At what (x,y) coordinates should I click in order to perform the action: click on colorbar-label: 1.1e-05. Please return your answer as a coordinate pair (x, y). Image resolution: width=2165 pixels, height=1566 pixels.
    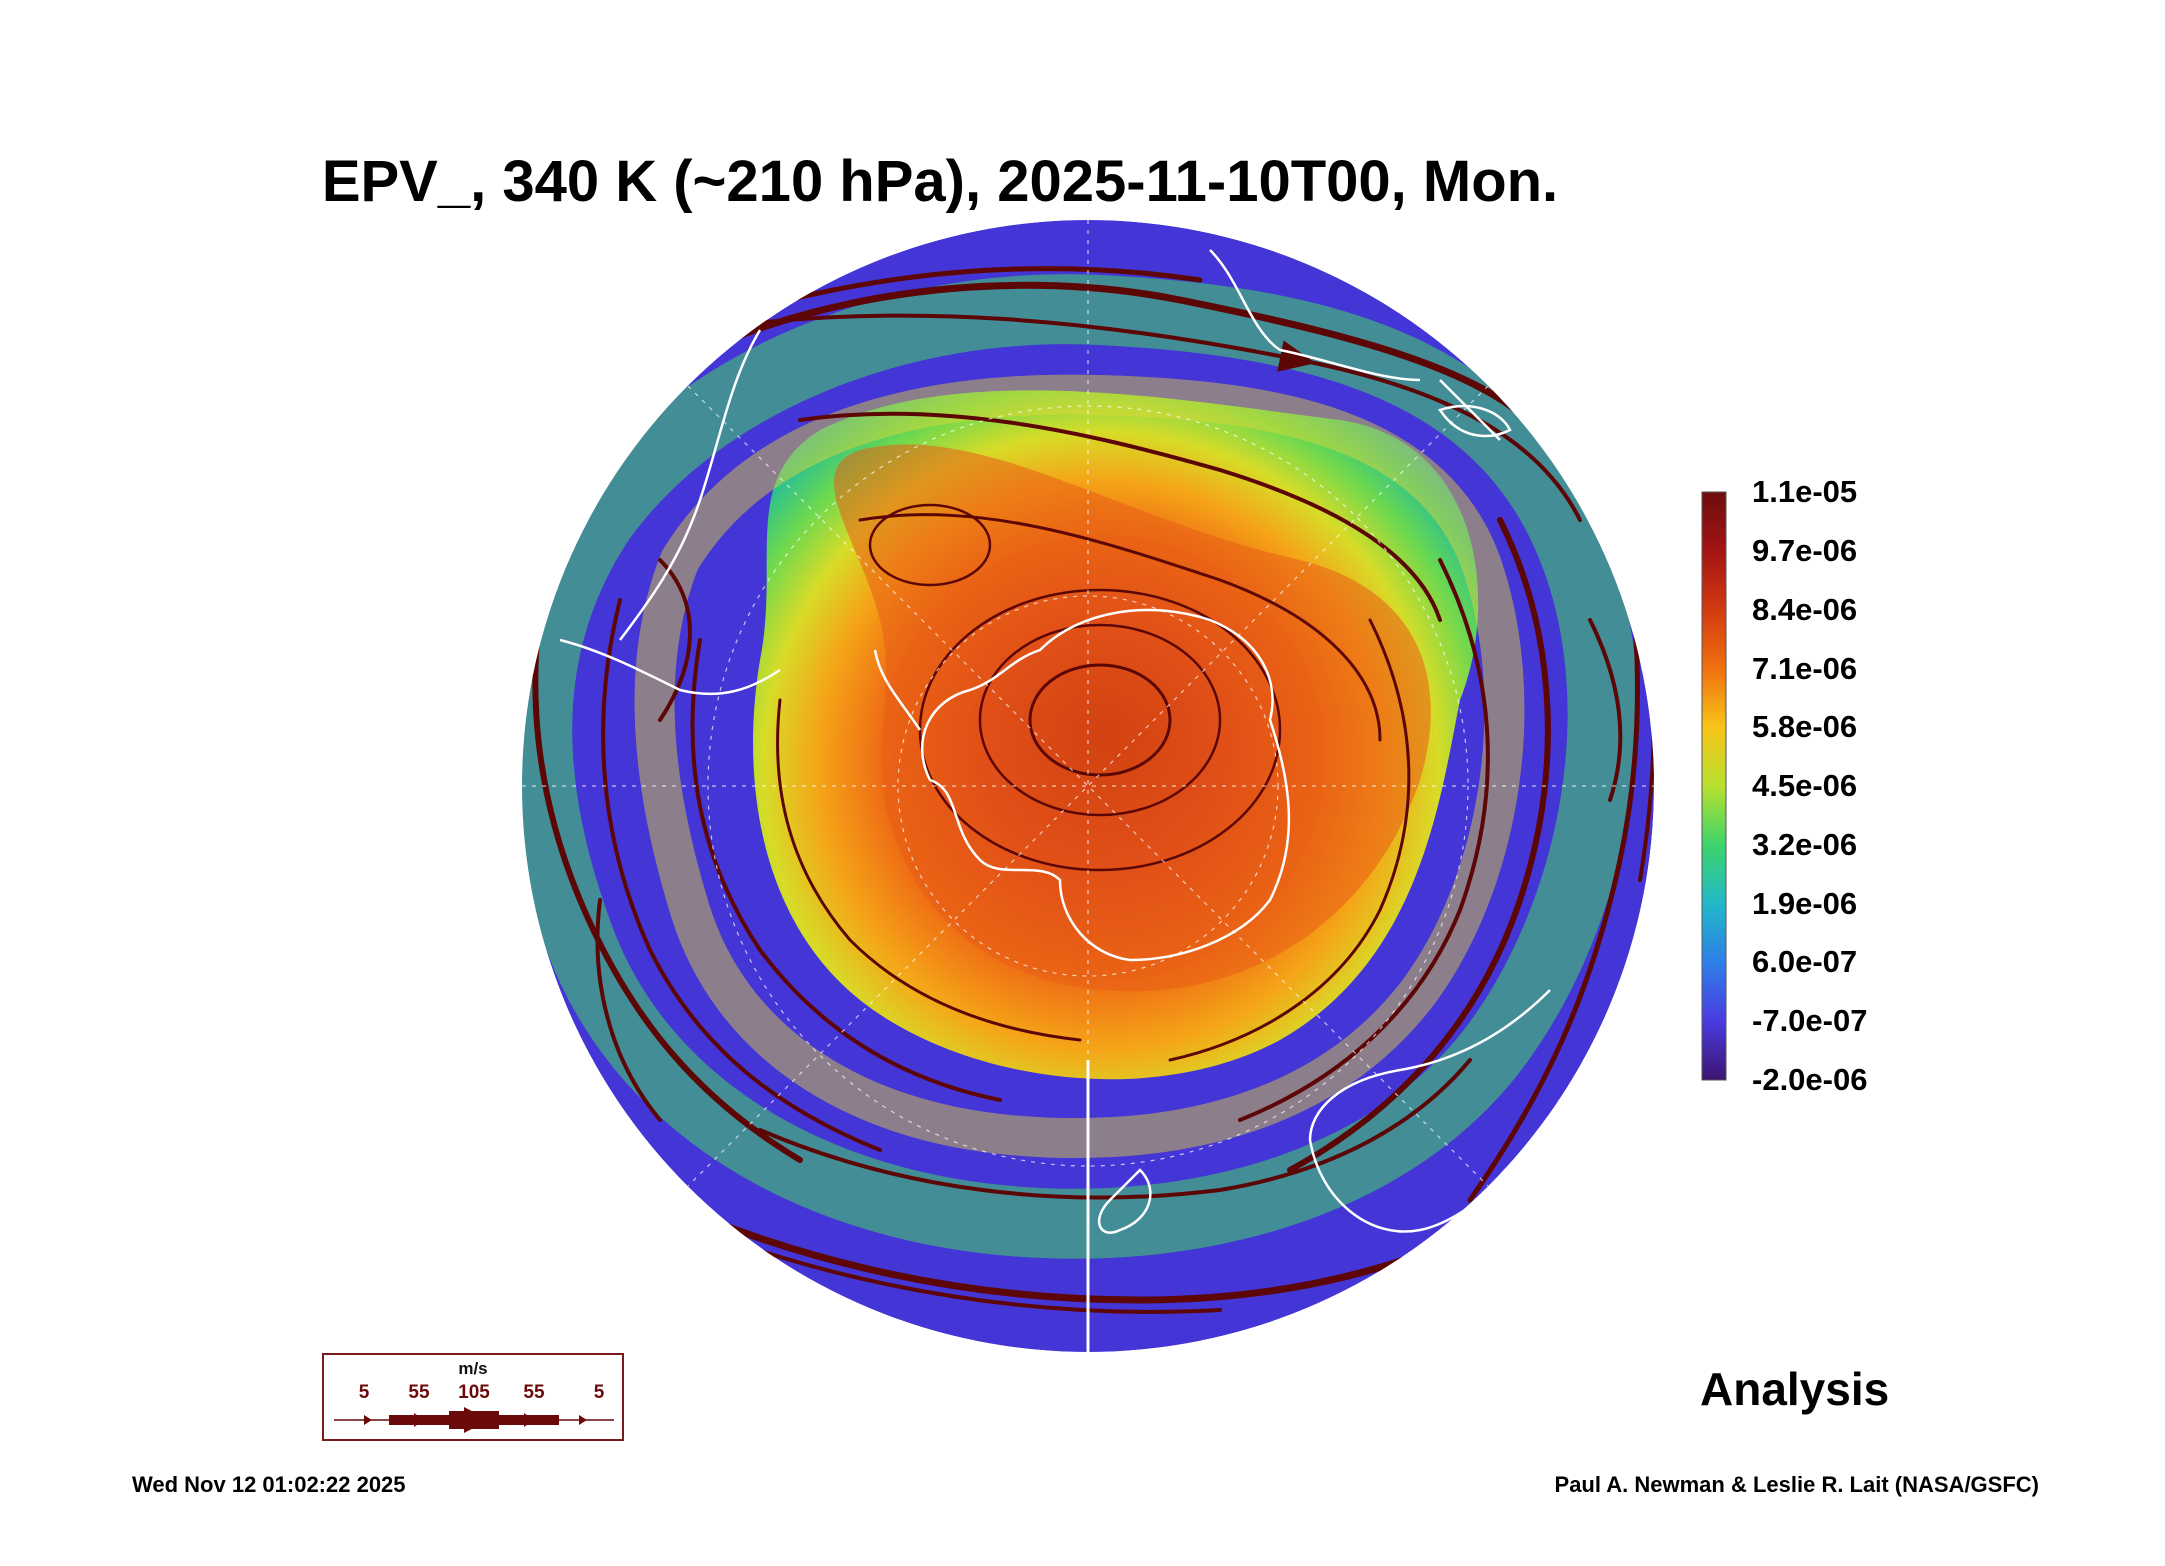
    Looking at the image, I should click on (1805, 491).